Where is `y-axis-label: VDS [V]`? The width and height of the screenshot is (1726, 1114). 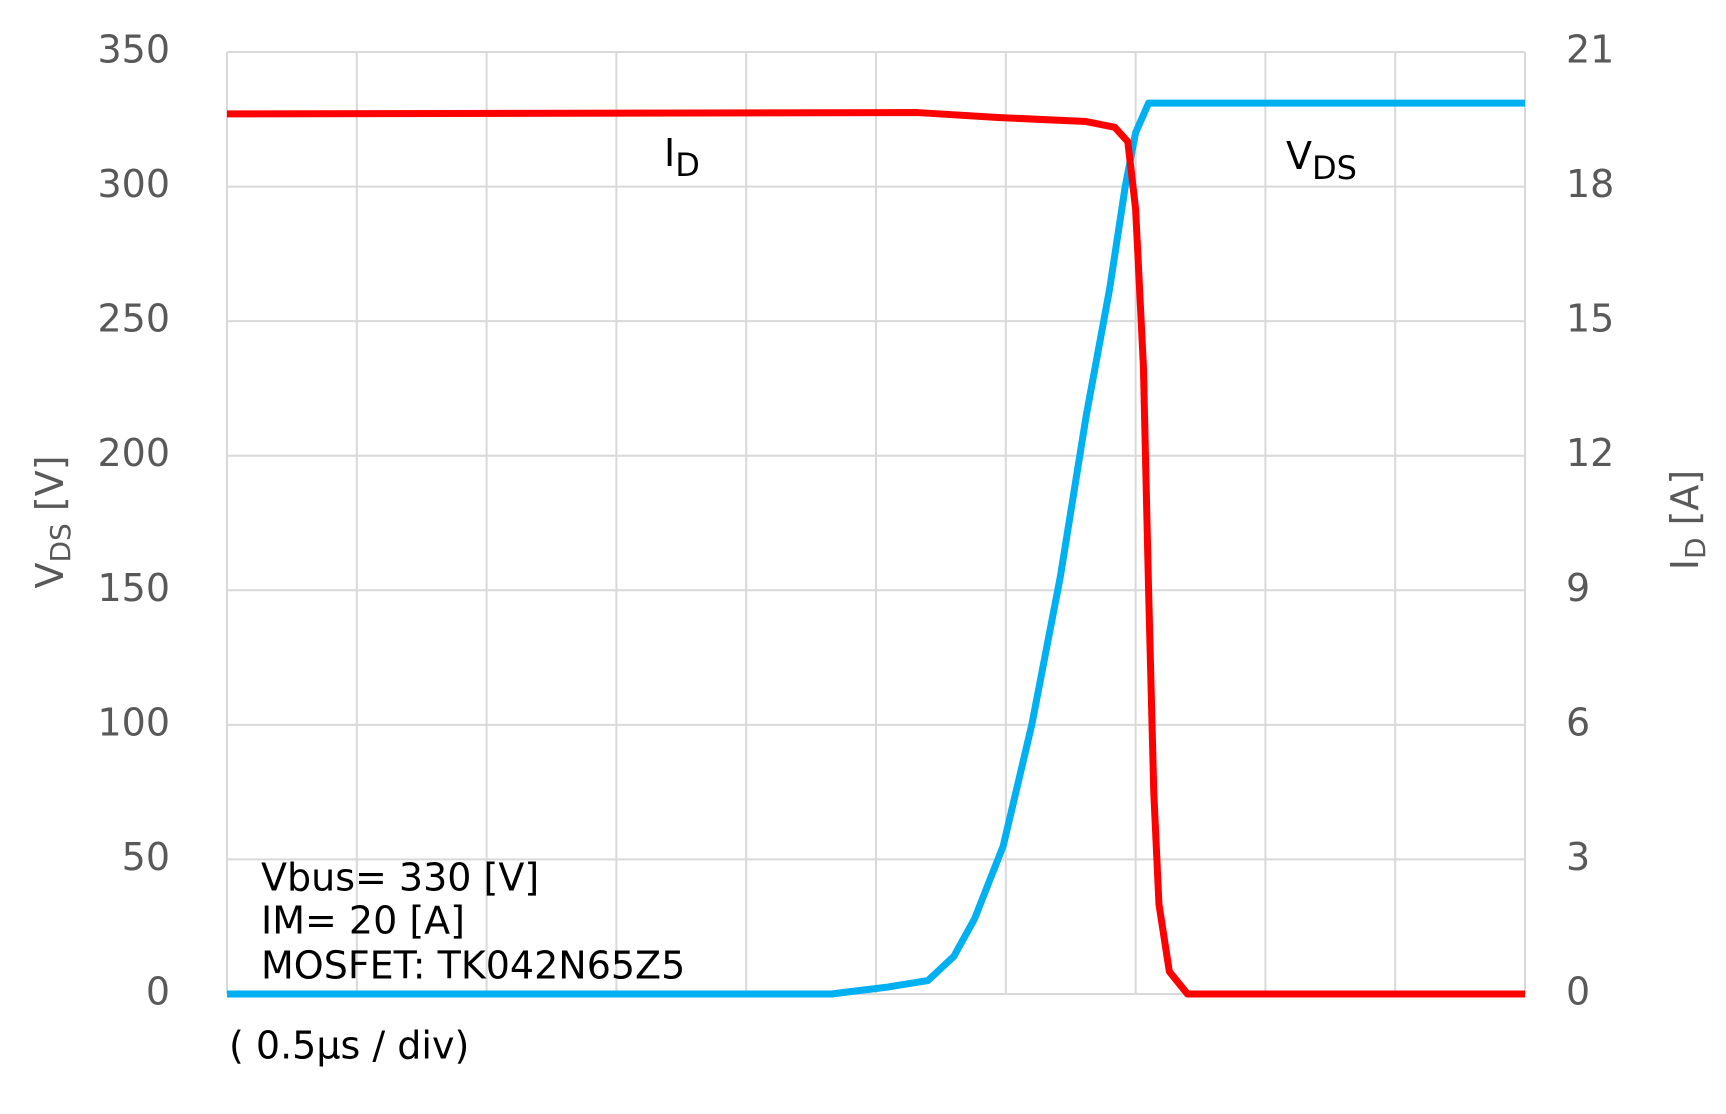 y-axis-label: VDS [V] is located at coordinates (53, 521).